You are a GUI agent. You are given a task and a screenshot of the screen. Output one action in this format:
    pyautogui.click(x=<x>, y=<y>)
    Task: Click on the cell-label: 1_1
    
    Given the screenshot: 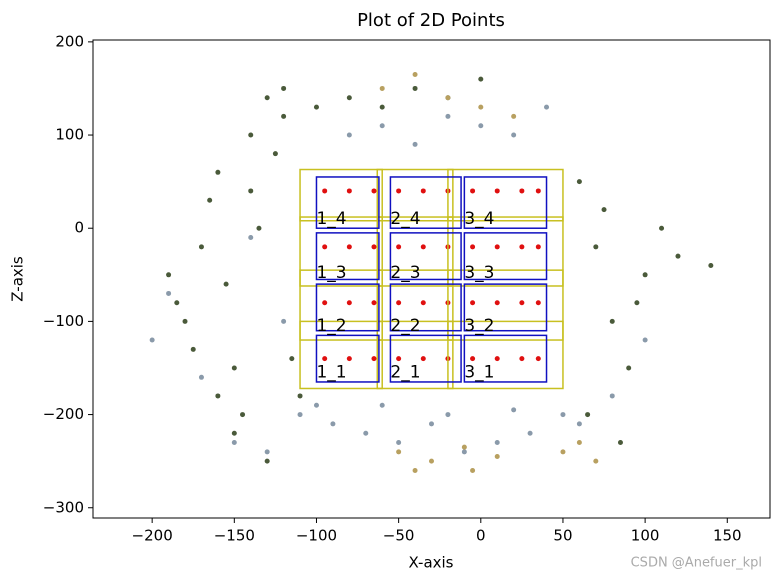 What is the action you would take?
    pyautogui.click(x=331, y=373)
    